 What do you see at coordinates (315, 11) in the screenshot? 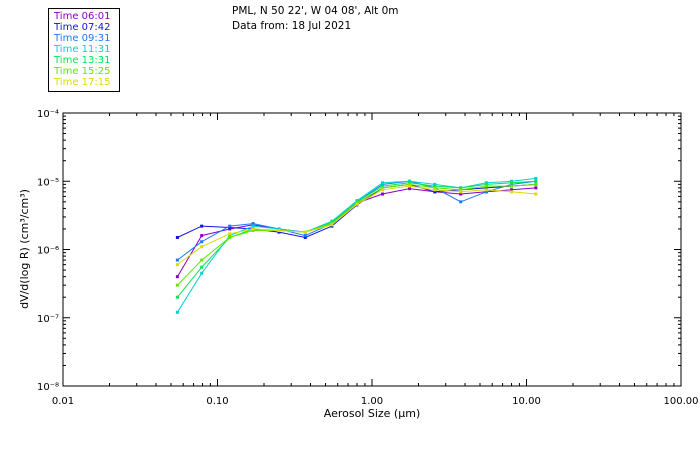
I see `location-text: PML, N 50 22', W 04 08', Alt 0m` at bounding box center [315, 11].